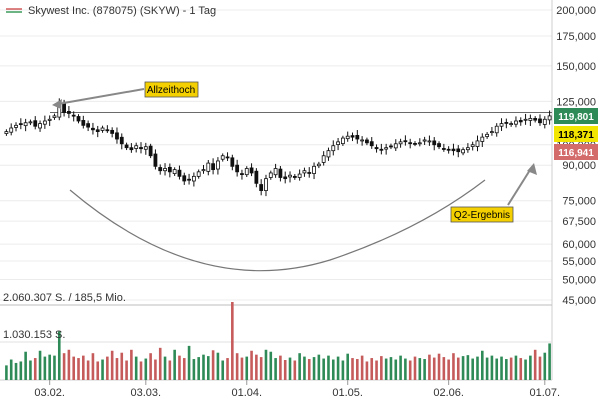 The height and width of the screenshot is (400, 599). What do you see at coordinates (448, 393) in the screenshot?
I see `x-tick-label: 02.06.` at bounding box center [448, 393].